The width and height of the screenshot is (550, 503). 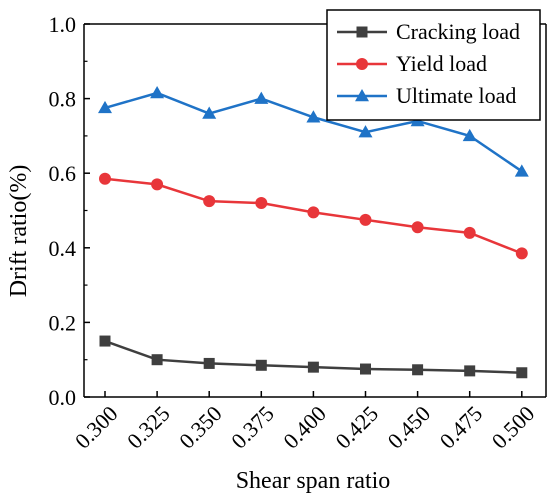 I want to click on x-tick-label: 0.500, so click(x=513, y=427).